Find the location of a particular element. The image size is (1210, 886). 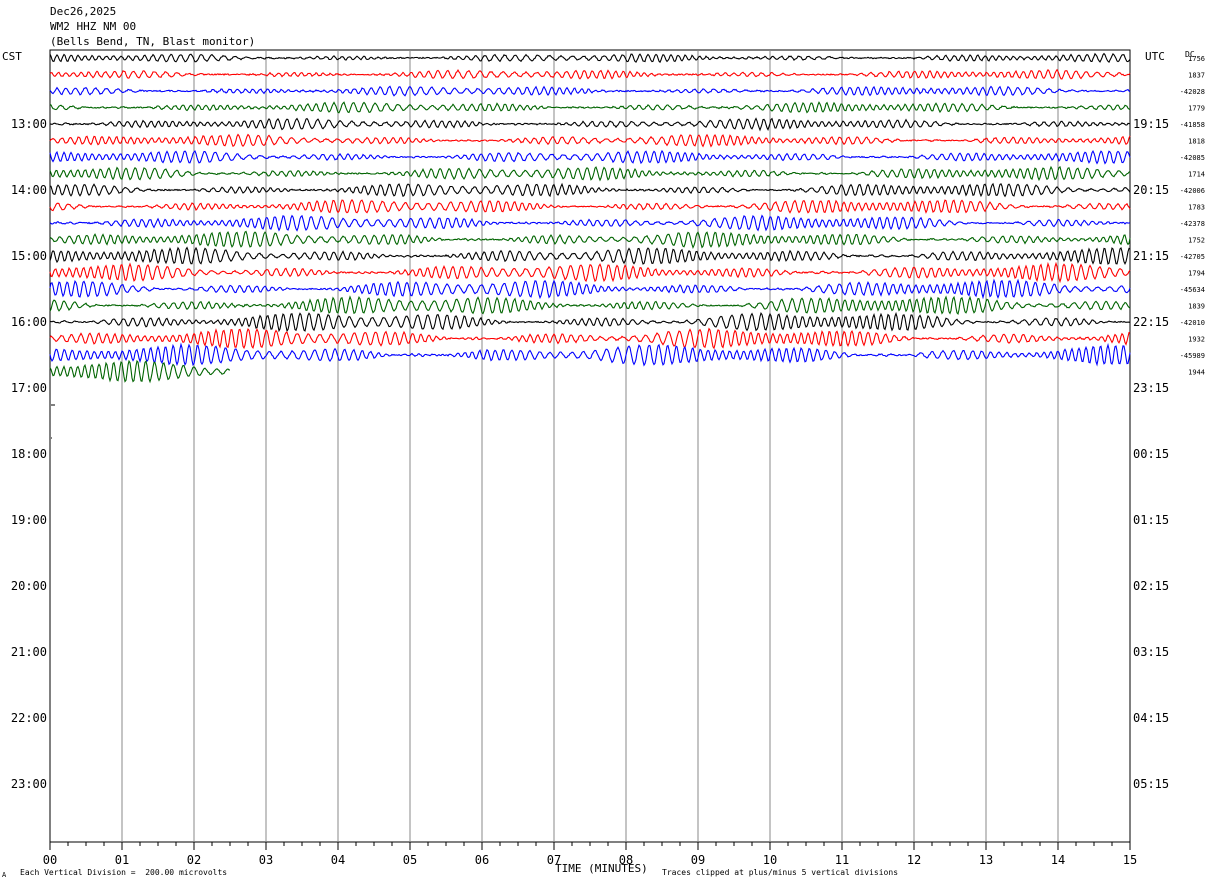

utc-hour-label: 05:15 is located at coordinates (1151, 784).